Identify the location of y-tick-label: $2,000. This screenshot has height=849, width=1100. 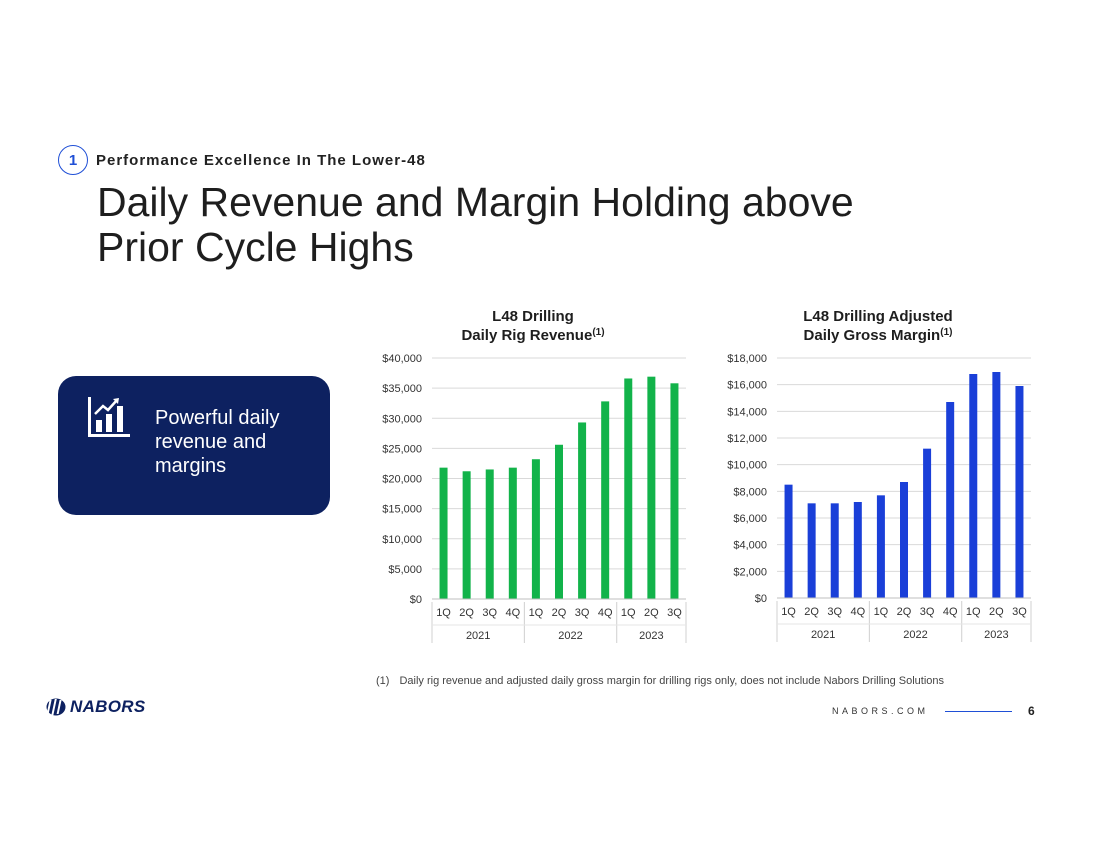
(750, 572).